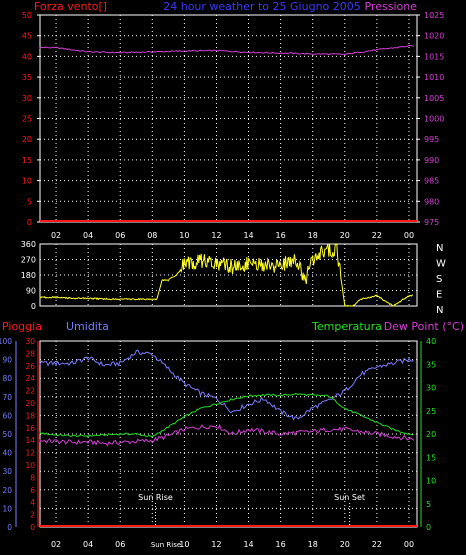 Image resolution: width=466 pixels, height=555 pixels. I want to click on compass-tick: E, so click(439, 295).